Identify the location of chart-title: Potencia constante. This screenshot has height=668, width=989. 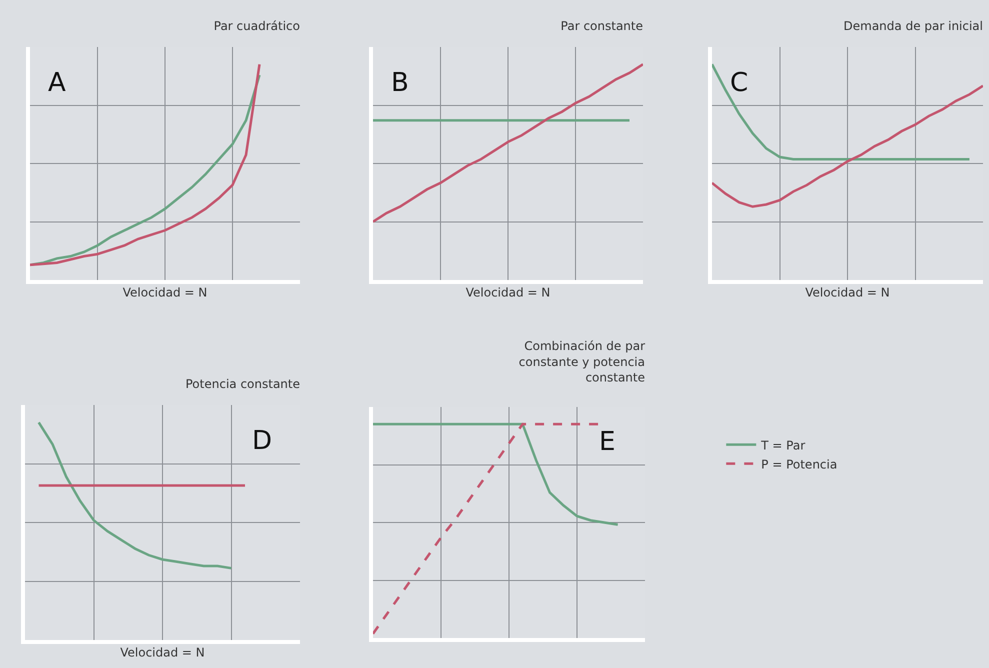
(243, 383).